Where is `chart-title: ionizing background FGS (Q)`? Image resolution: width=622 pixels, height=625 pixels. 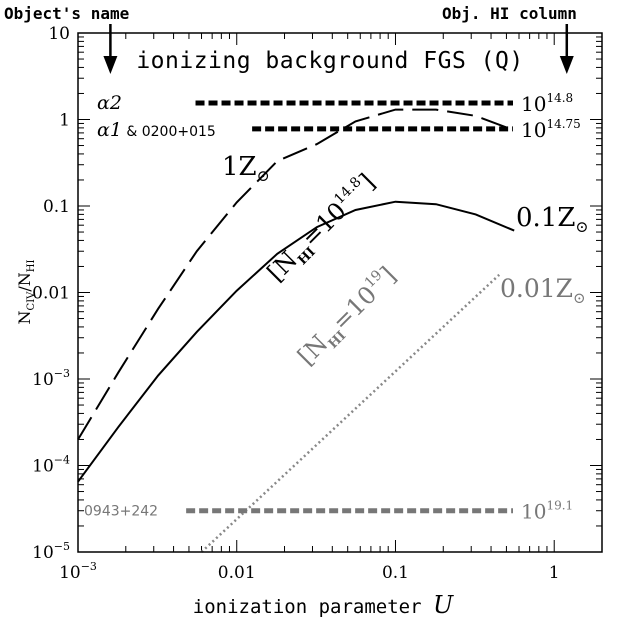 chart-title: ionizing background FGS (Q) is located at coordinates (329, 61).